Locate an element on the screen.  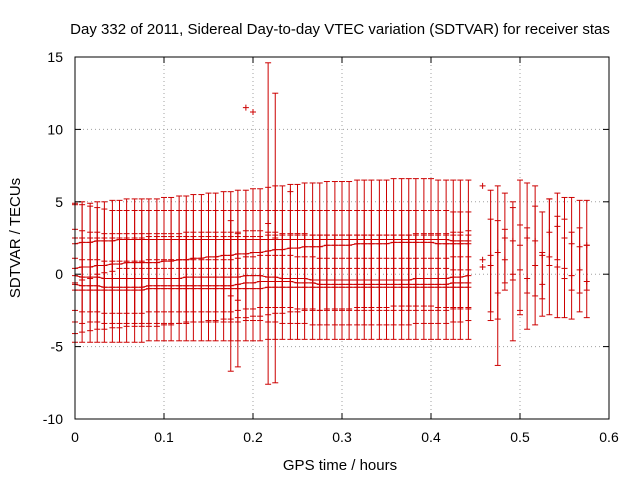
y-tick-label: -5 is located at coordinates (57, 347).